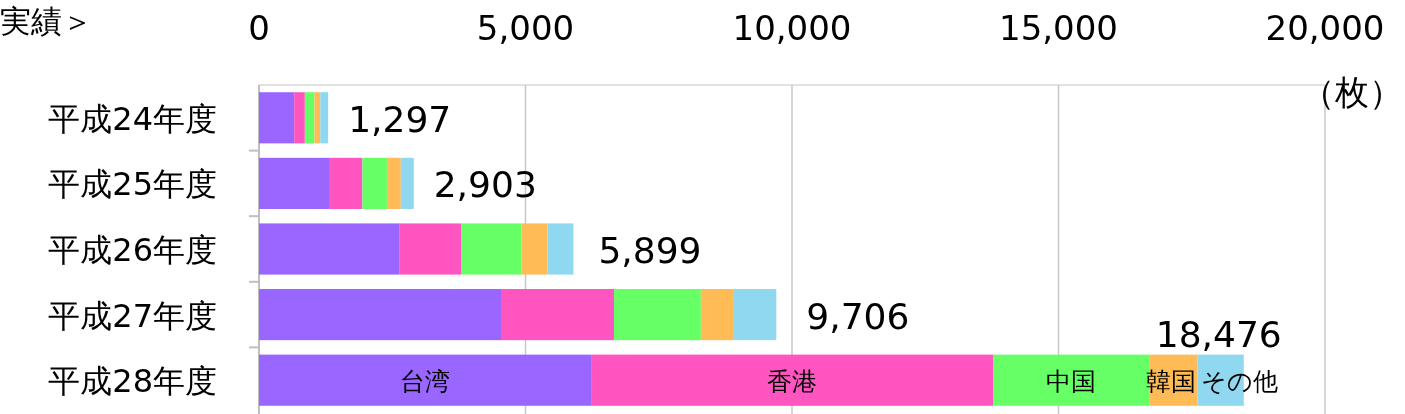  Describe the element at coordinates (132, 315) in the screenshot. I see `y-tick-label: 平成27年度` at that location.